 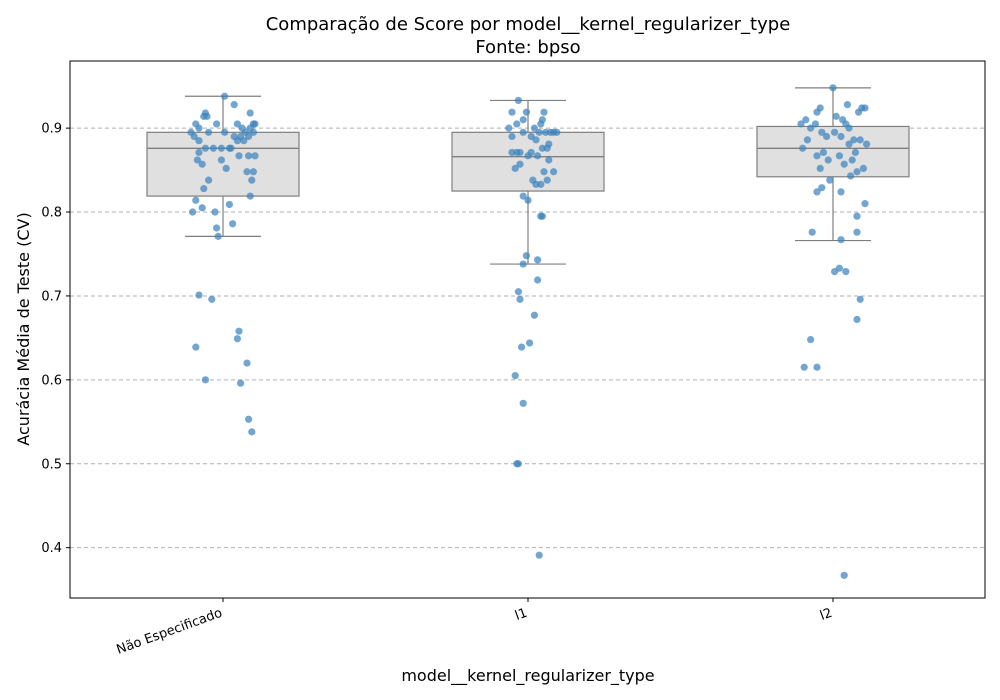 What do you see at coordinates (51, 464) in the screenshot?
I see `y-tick-label: 0.5` at bounding box center [51, 464].